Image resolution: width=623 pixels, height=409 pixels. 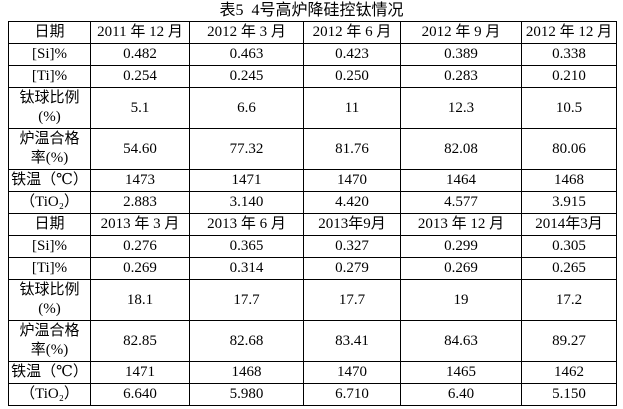 I want to click on table-row: 炉温合格 率(%) 54.60 77.32 81.76 82.08 80.06, so click(x=312, y=149).